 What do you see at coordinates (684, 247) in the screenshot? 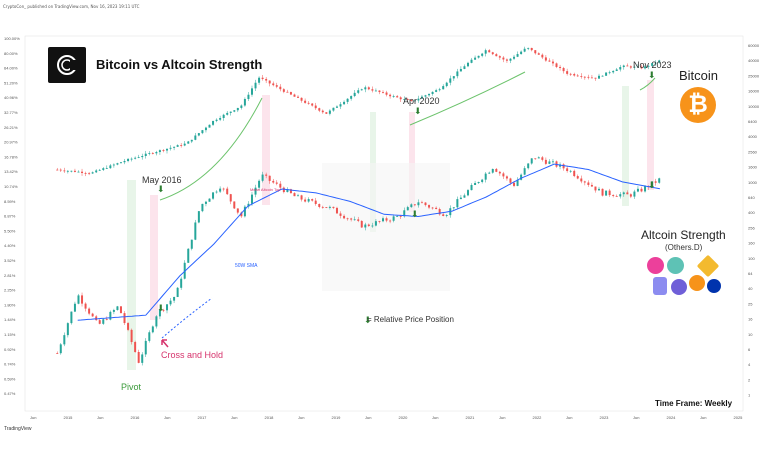
I see `altcoin-sub: (Others.D)` at bounding box center [684, 247].